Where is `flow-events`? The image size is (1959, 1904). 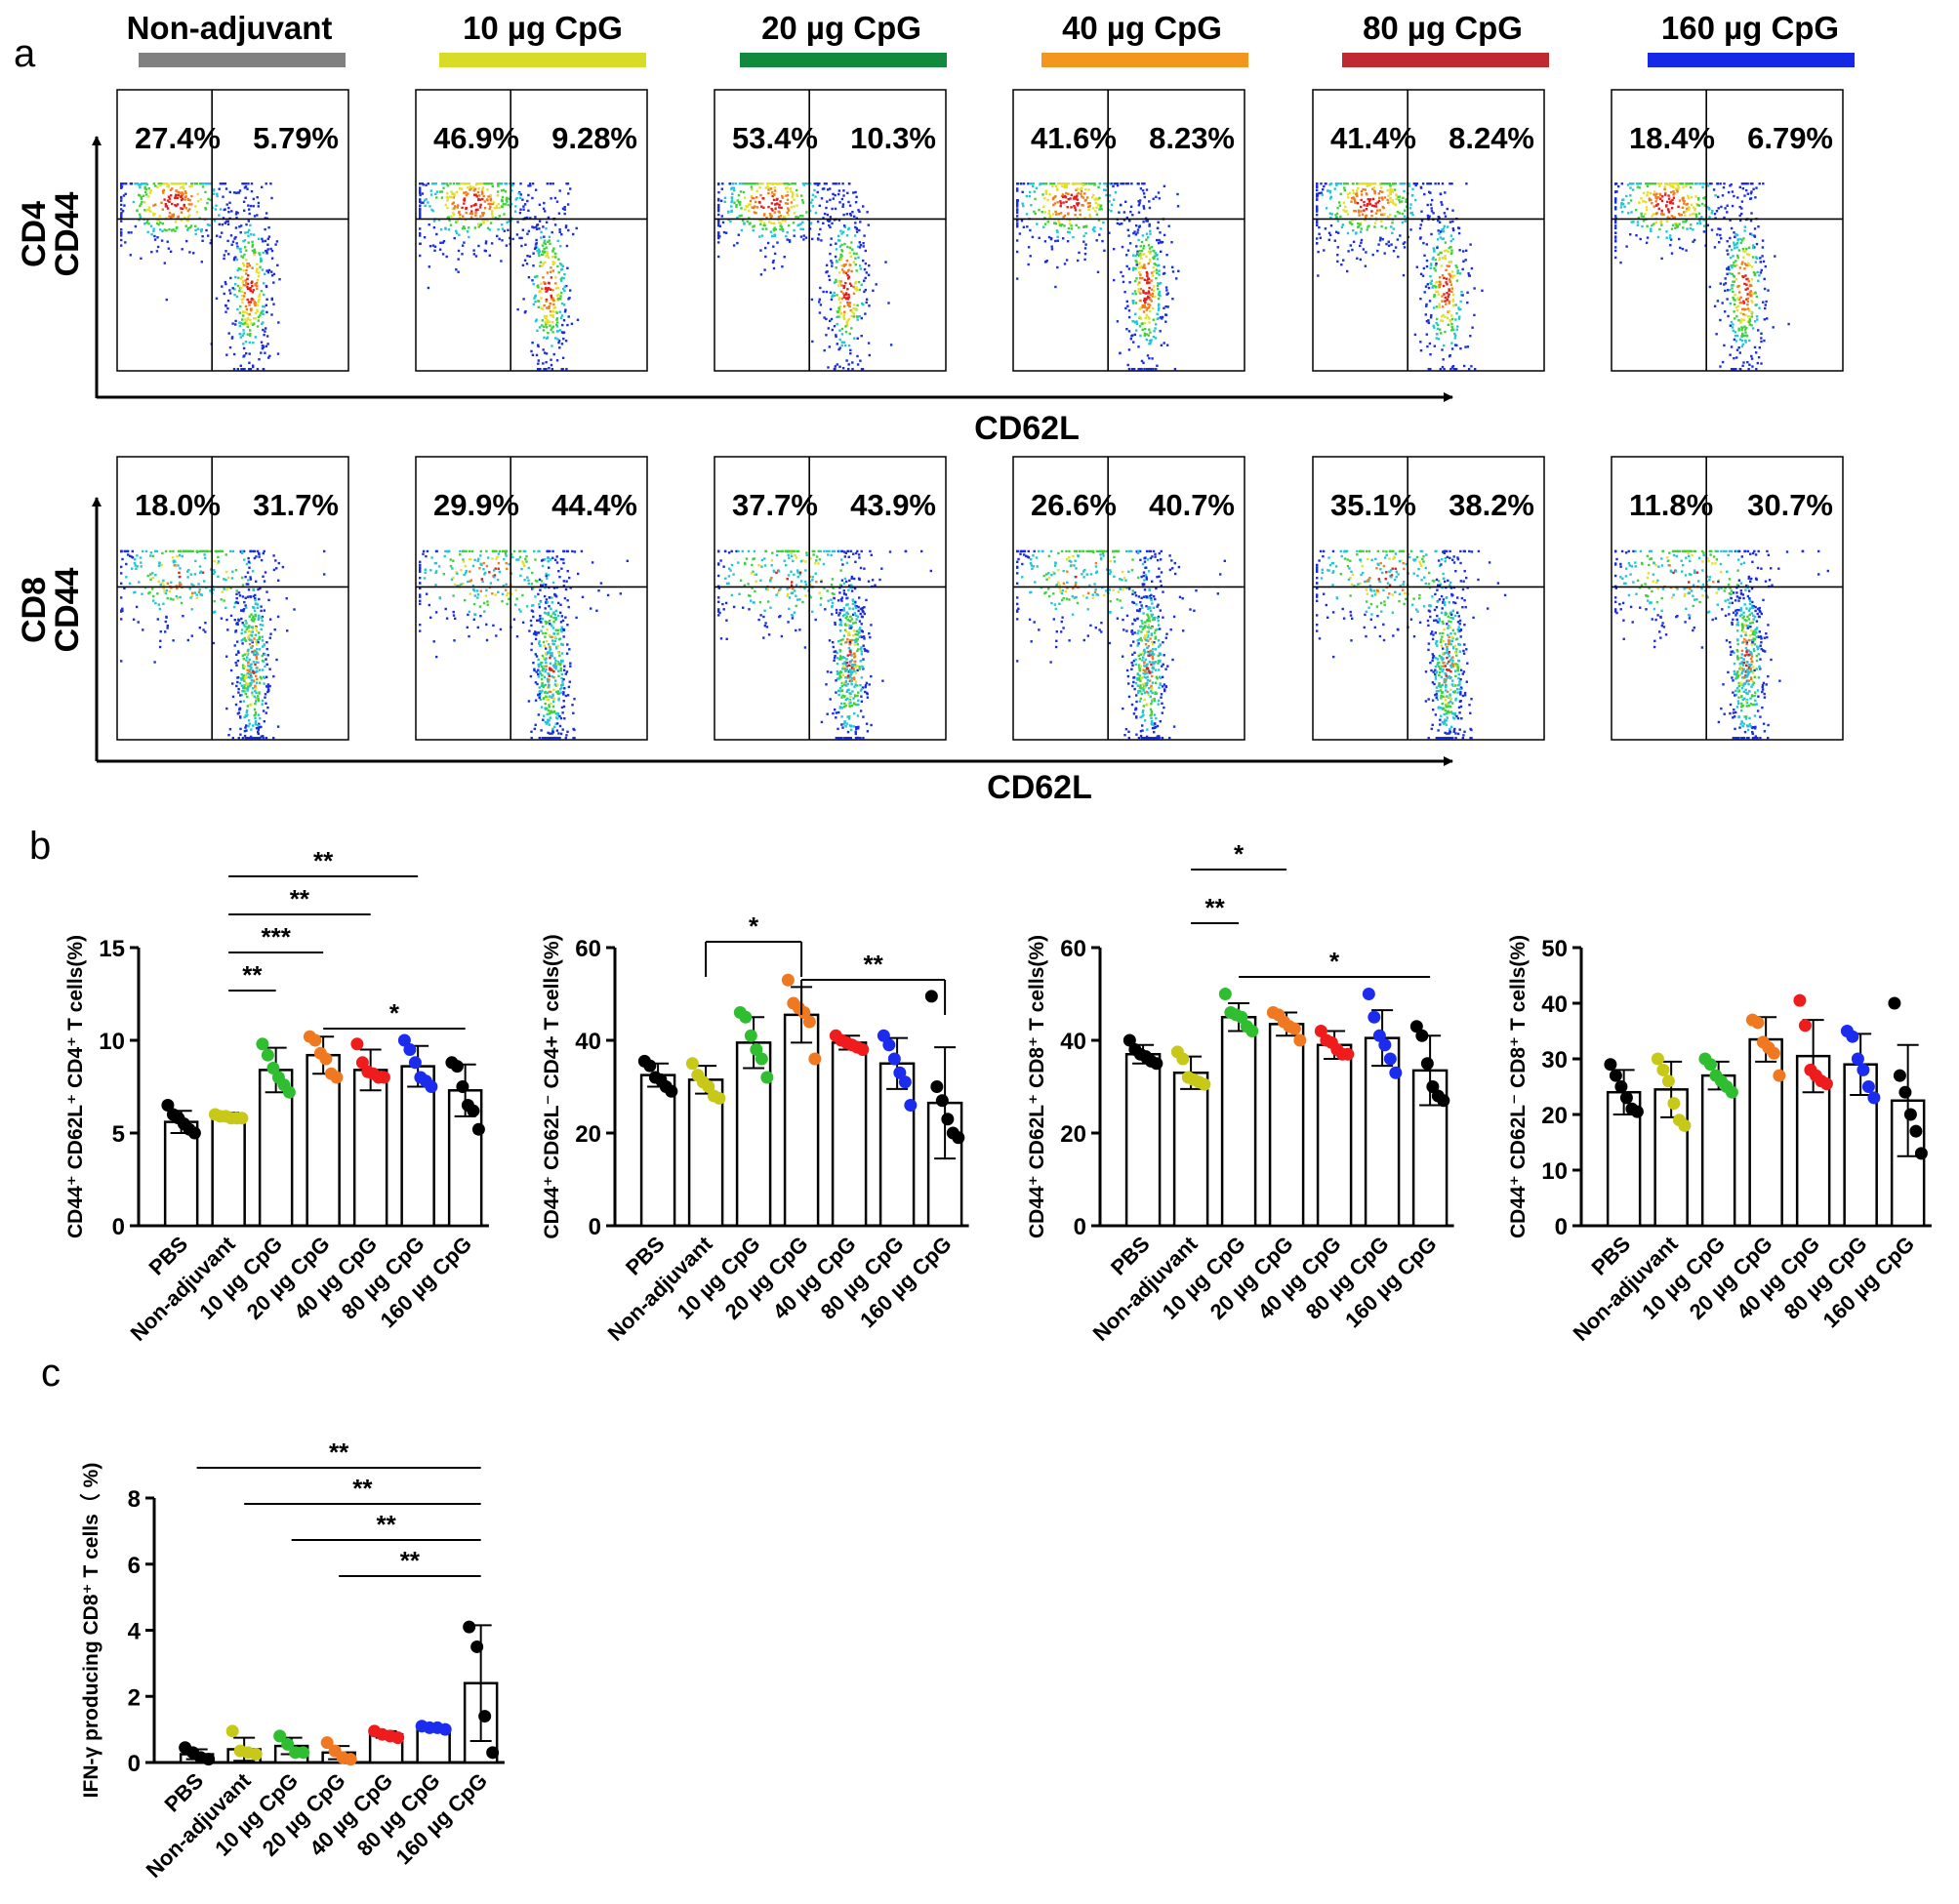
flow-events is located at coordinates (524, 644).